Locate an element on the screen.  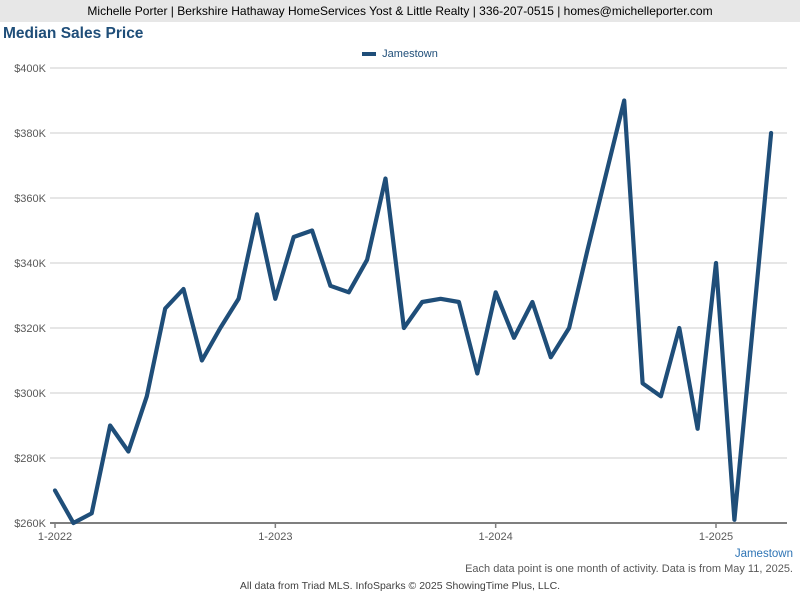
chart-legend: Jamestown is located at coordinates (400, 54).